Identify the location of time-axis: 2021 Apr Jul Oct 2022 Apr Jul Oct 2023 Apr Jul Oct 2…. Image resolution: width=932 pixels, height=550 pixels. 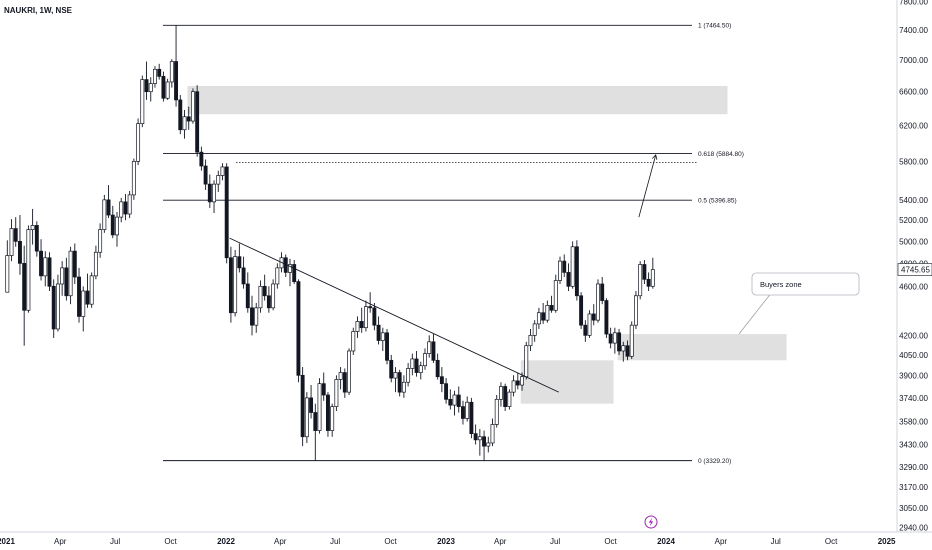
(466, 530).